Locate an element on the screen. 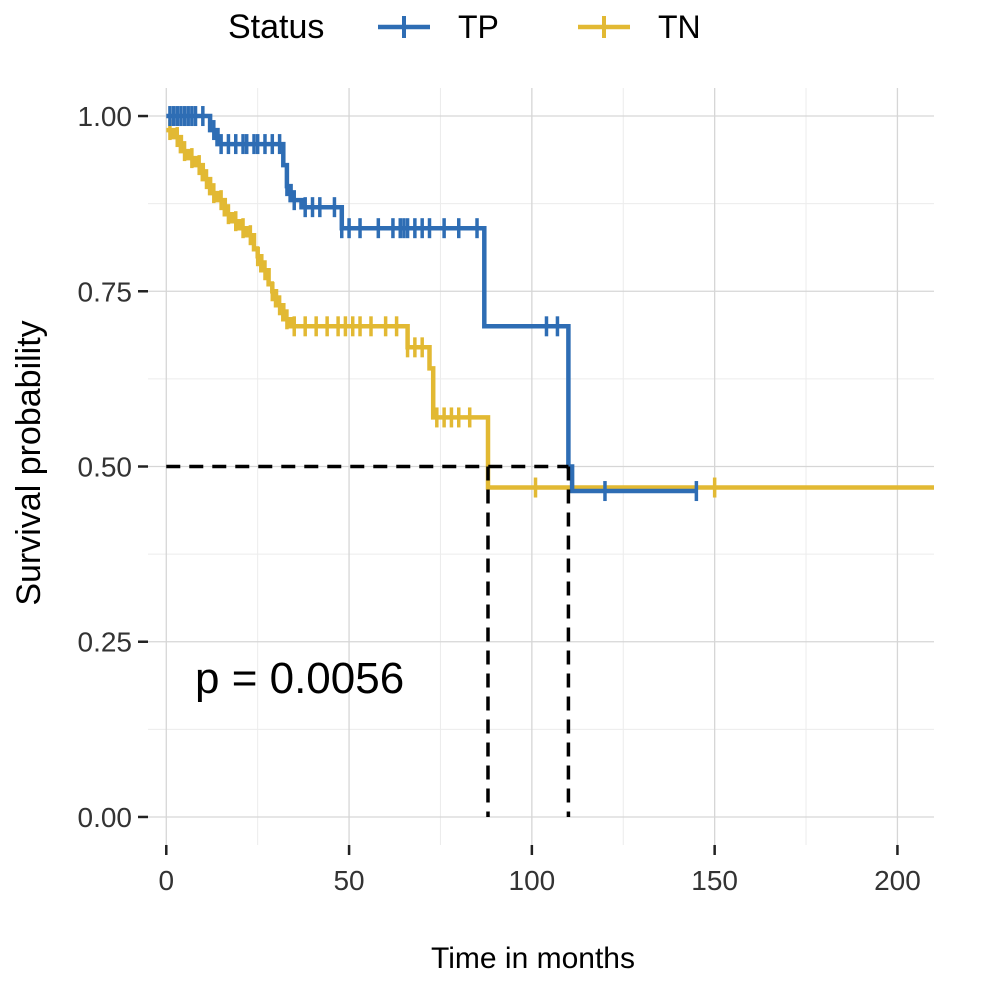  y-axis: 0.00 0.25 0.50 0.75 1.00 is located at coordinates (113, 467).